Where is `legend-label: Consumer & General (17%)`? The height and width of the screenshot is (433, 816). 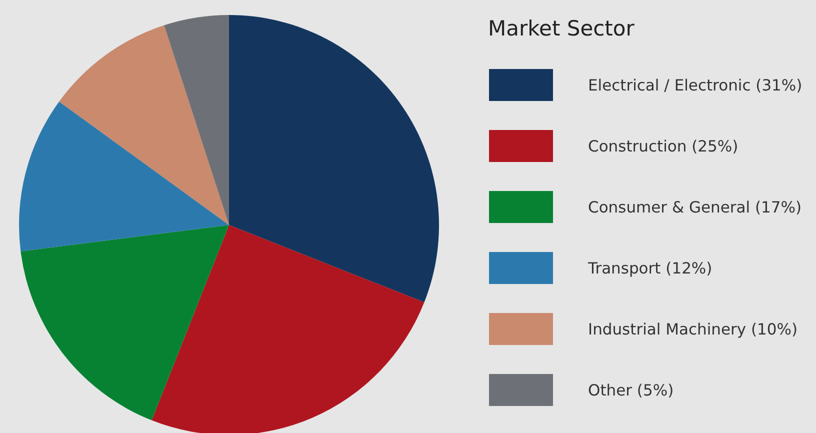
legend-label: Consumer & General (17%) is located at coordinates (695, 207).